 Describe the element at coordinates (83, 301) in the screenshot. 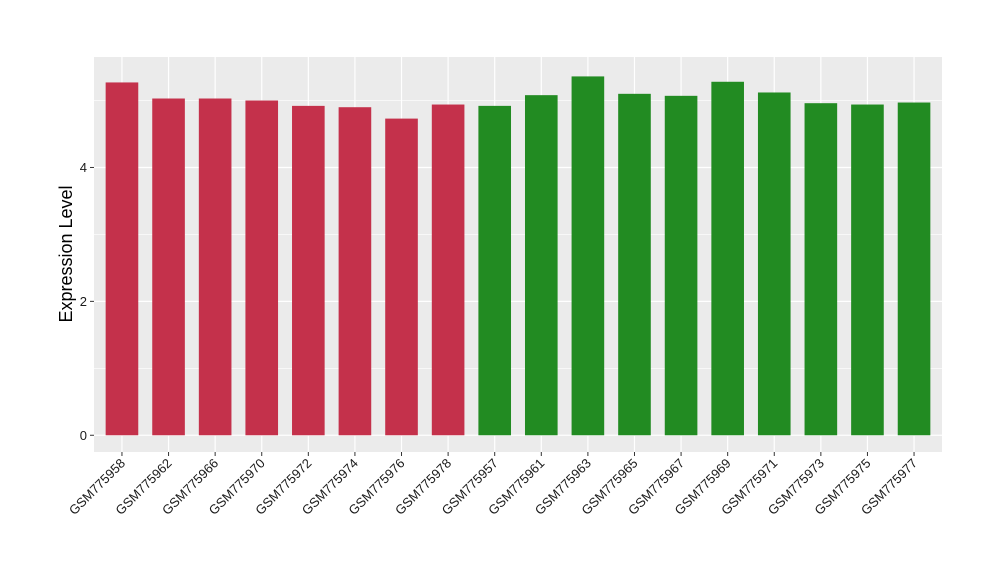

I see `y-tick-label: 2` at that location.